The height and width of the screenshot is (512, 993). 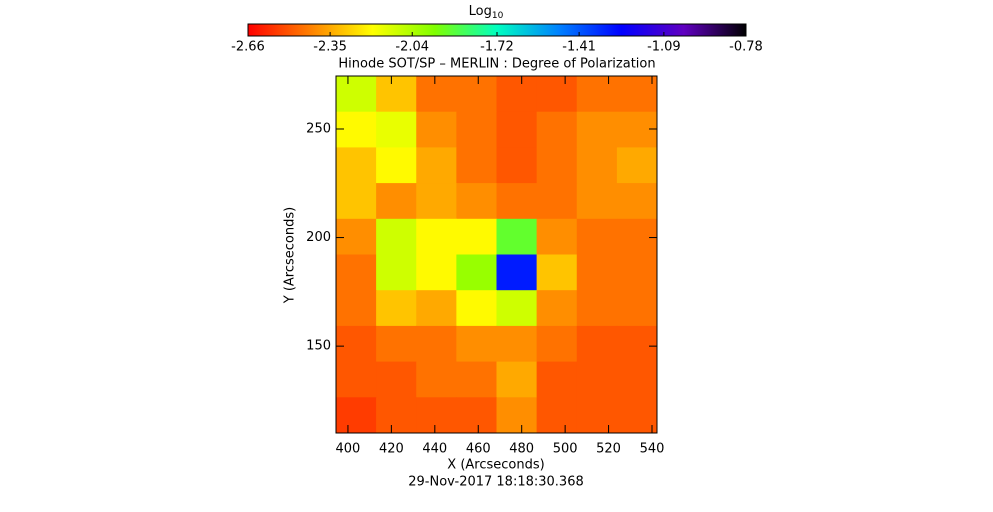 I want to click on colorbar-tick-label: -2.66, so click(x=248, y=47).